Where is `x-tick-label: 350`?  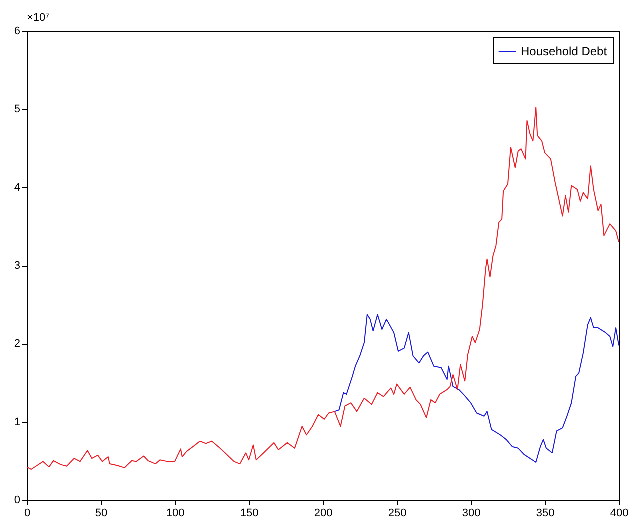
x-tick-label: 350 is located at coordinates (545, 514).